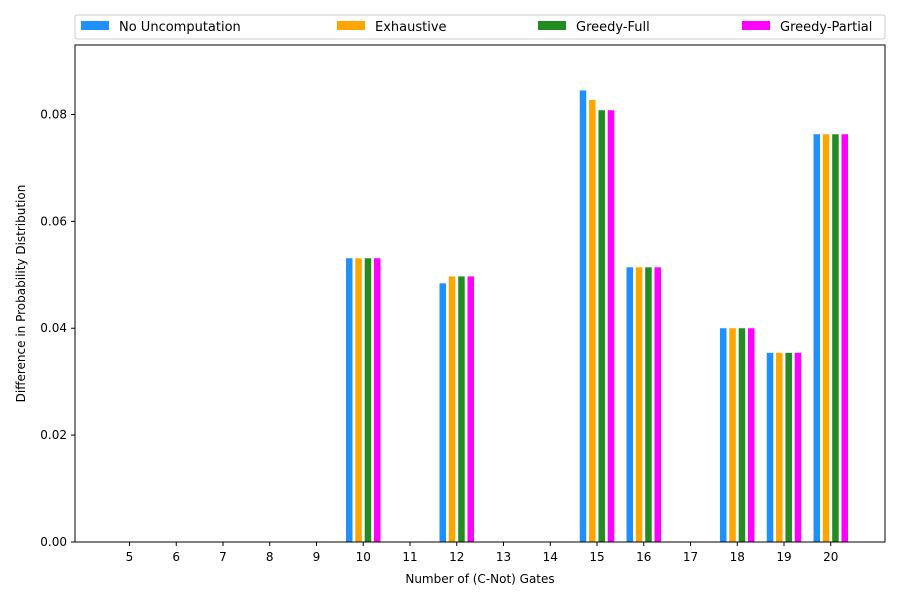 Image resolution: width=900 pixels, height=600 pixels. What do you see at coordinates (53, 542) in the screenshot?
I see `y-tick-label: 0.00` at bounding box center [53, 542].